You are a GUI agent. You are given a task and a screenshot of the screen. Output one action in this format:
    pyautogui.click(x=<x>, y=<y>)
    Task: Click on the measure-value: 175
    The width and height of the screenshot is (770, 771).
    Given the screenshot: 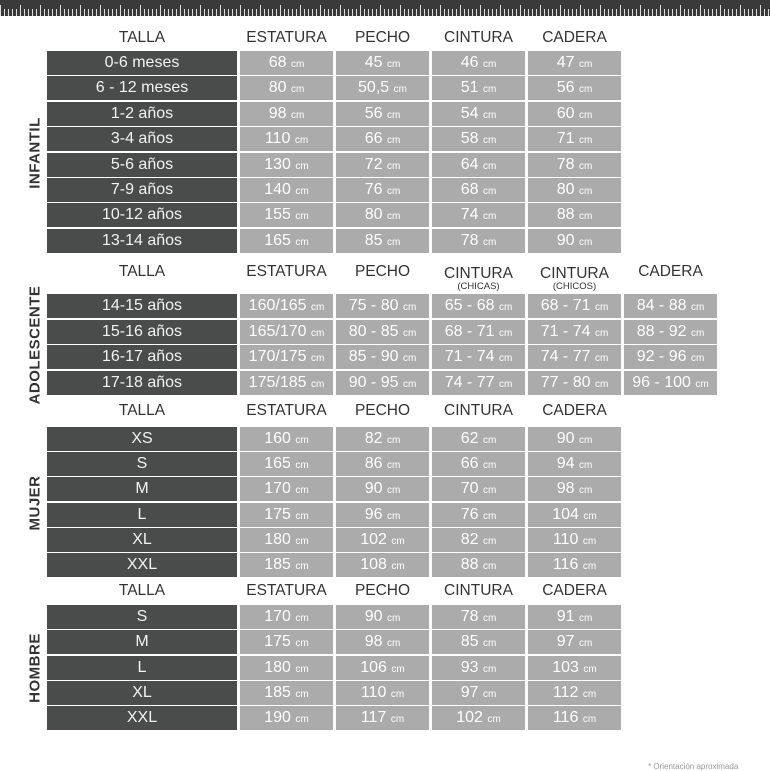 What is the action you would take?
    pyautogui.click(x=277, y=642)
    